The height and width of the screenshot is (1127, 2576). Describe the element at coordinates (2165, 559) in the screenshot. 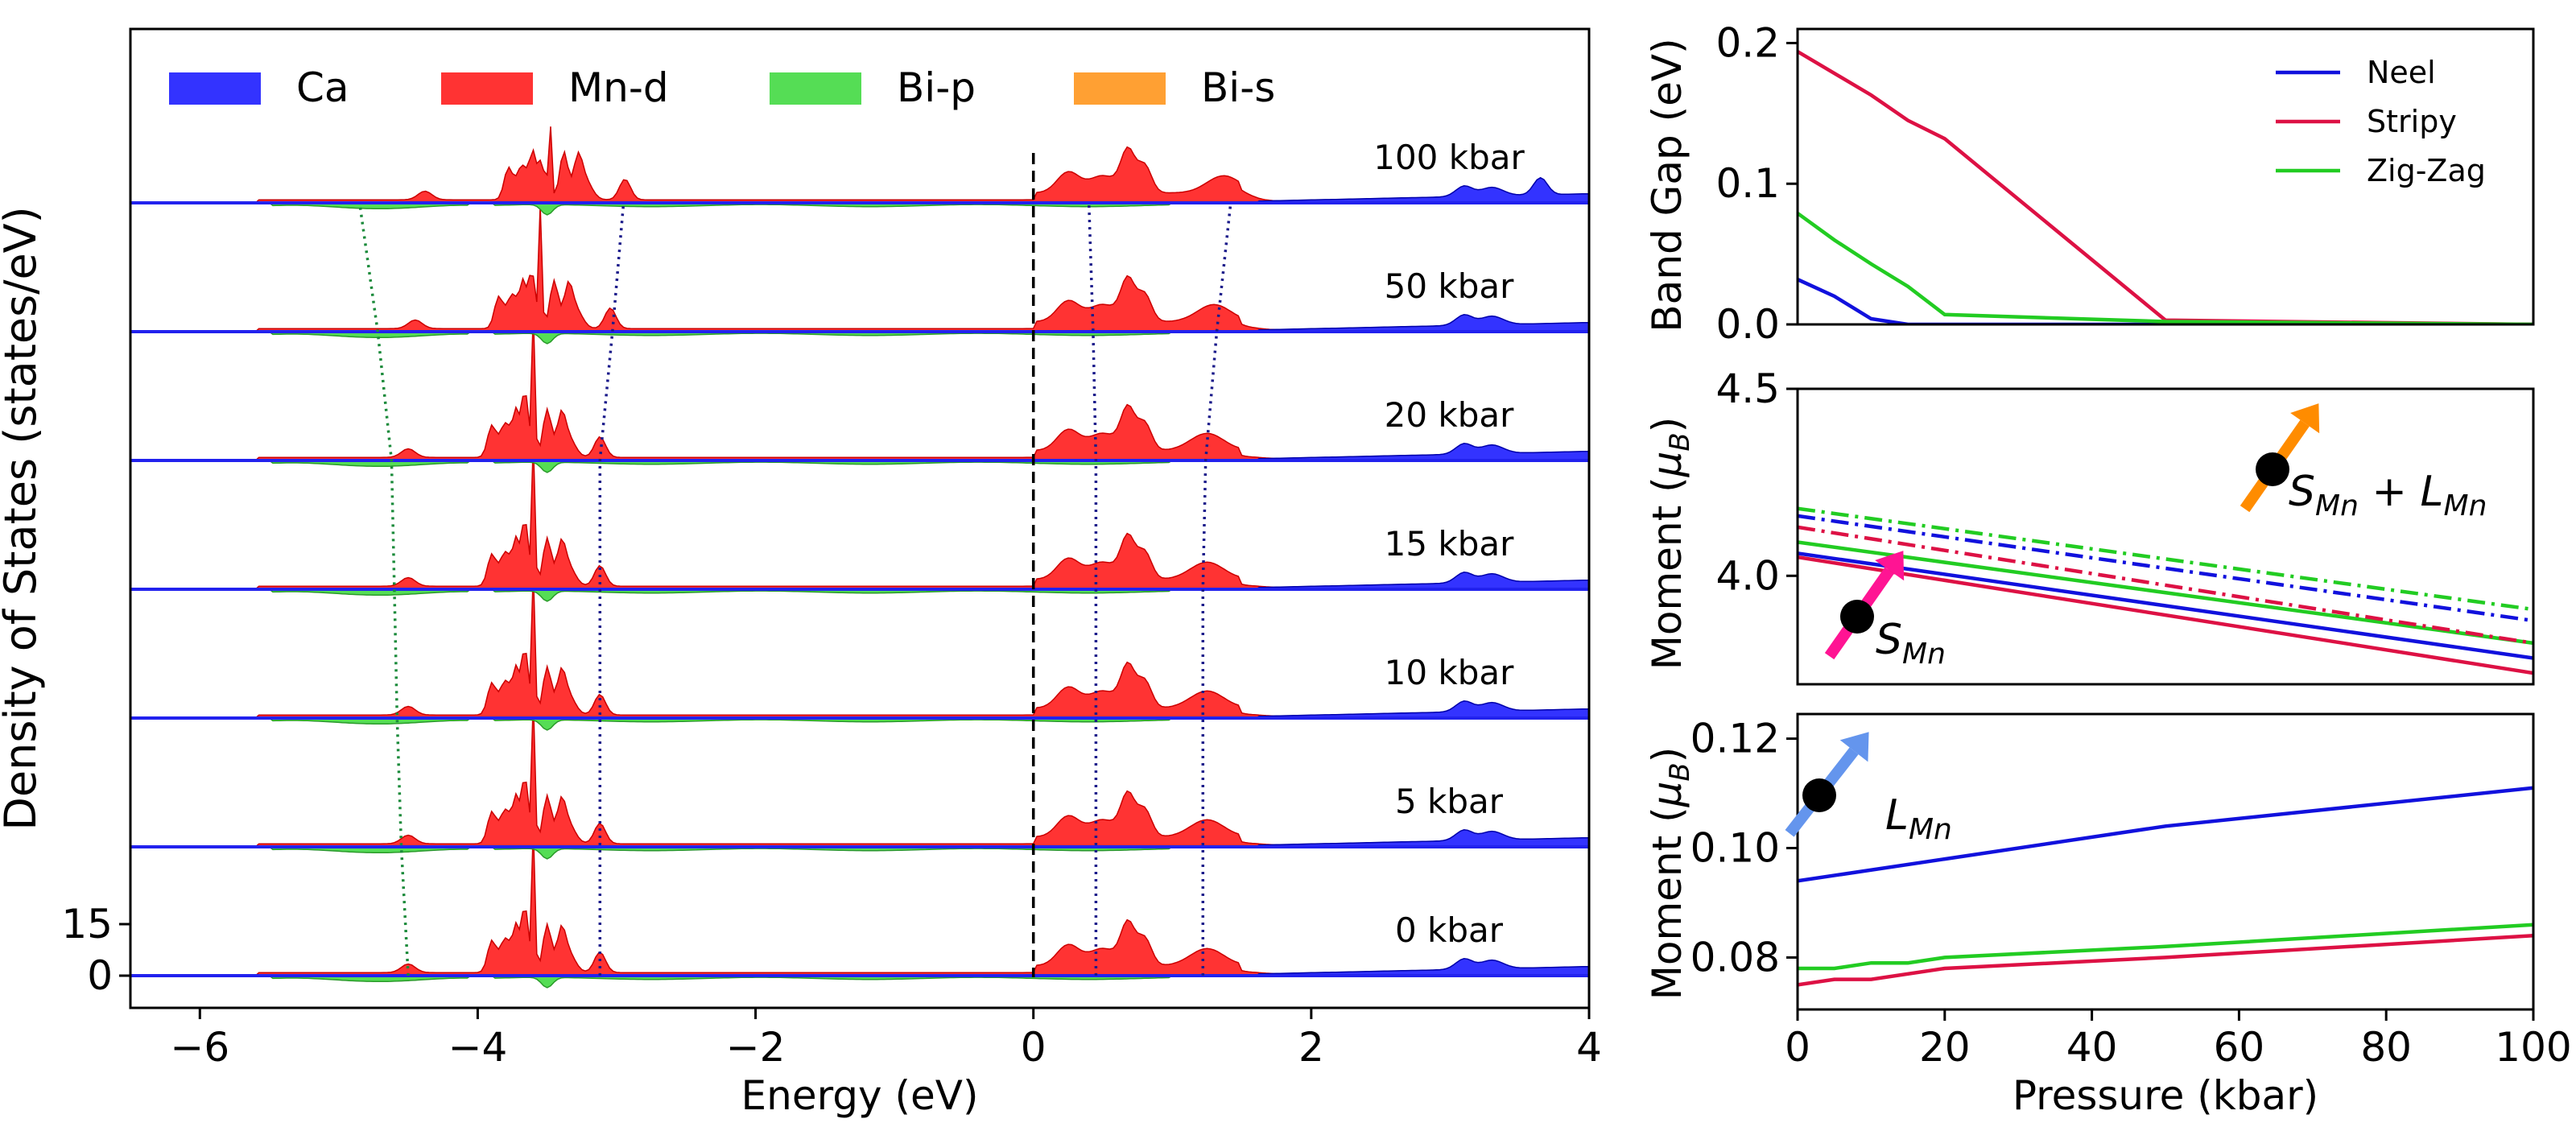

I see `series-zig-zag-s-l` at that location.